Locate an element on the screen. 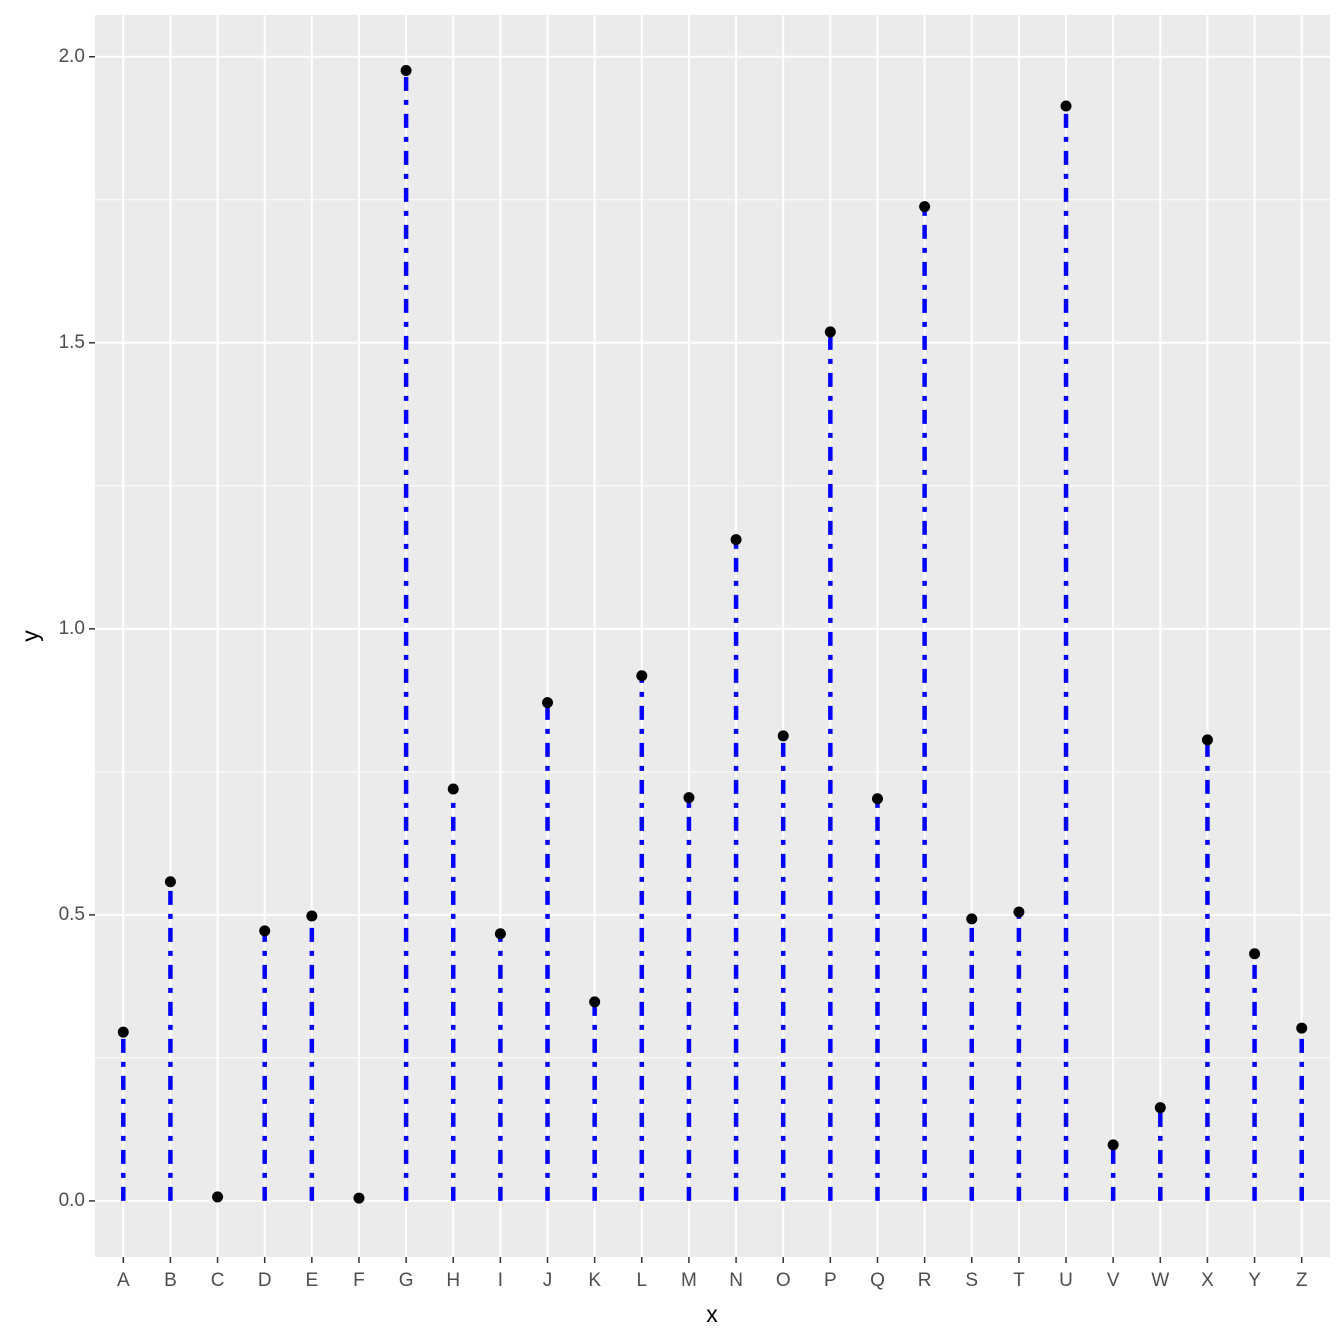 The width and height of the screenshot is (1344, 1344). x-tick-label: K is located at coordinates (594, 1280).